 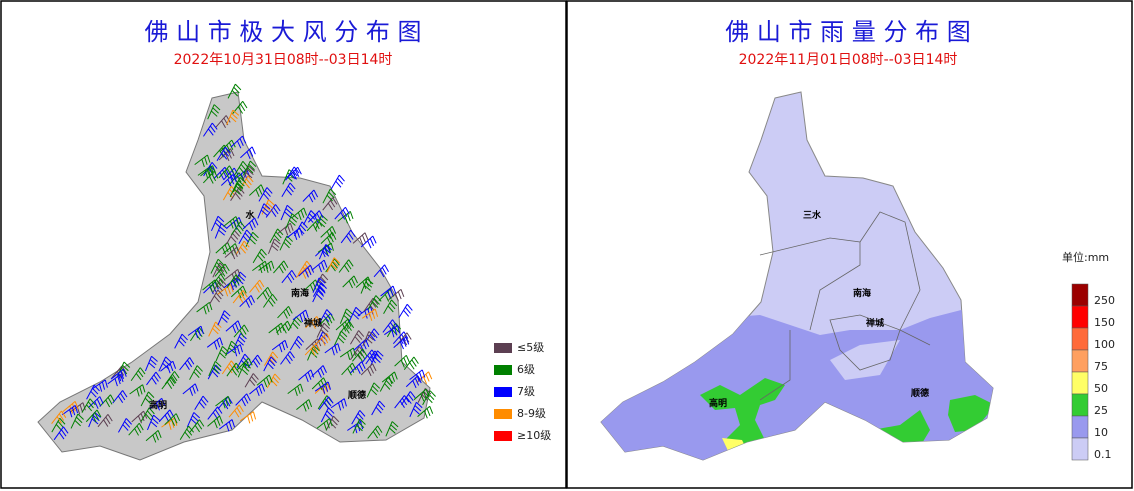 What do you see at coordinates (1101, 432) in the screenshot?
I see `legend-label: 10` at bounding box center [1101, 432].